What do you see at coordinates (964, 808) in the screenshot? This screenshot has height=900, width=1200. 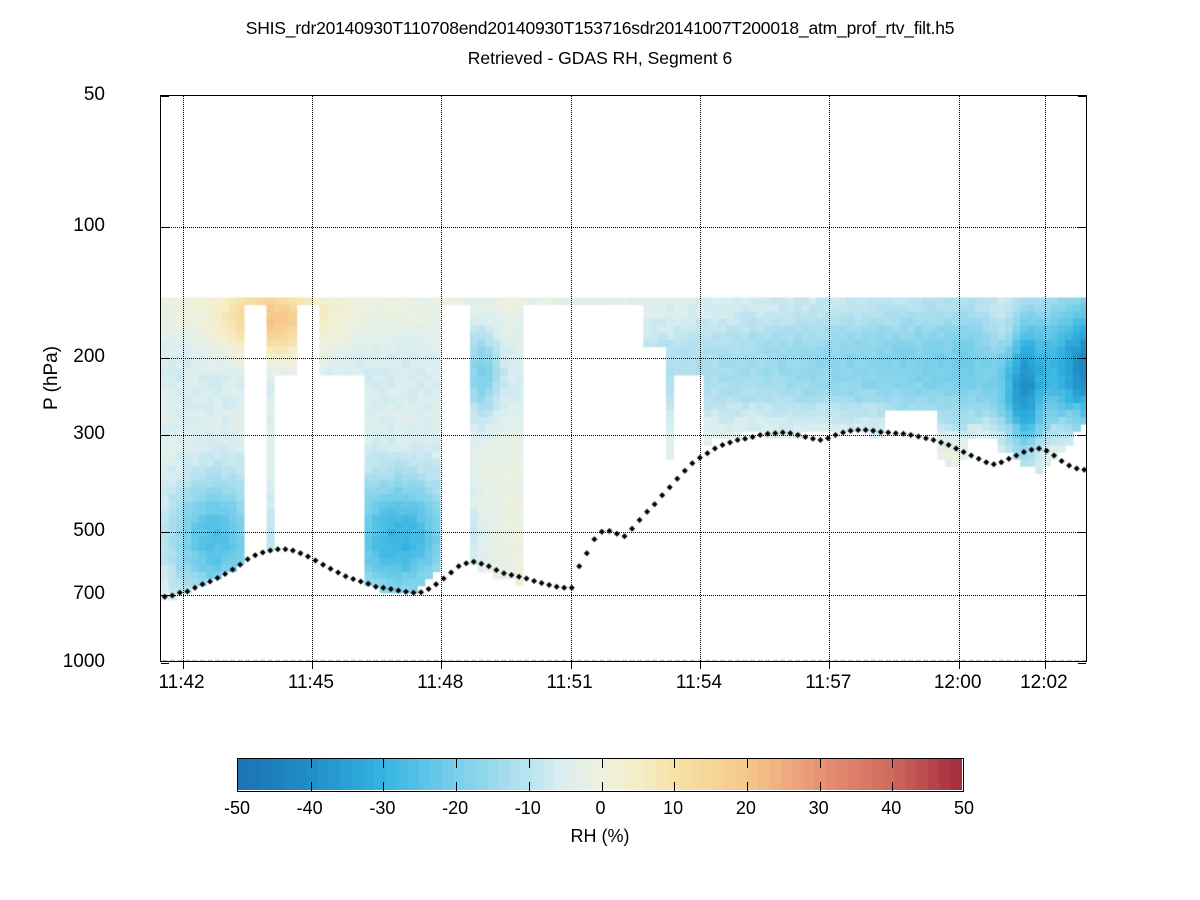 I see `colorbar-tick-label: 50` at bounding box center [964, 808].